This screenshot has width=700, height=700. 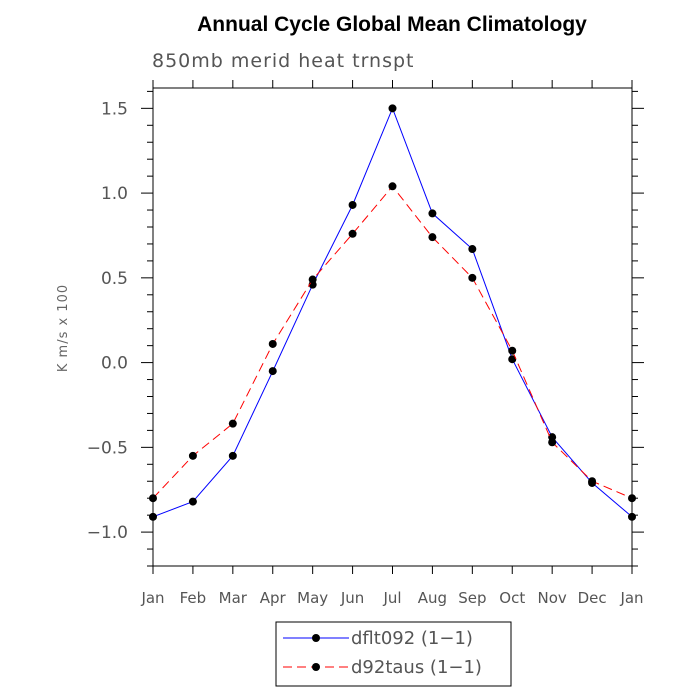 I want to click on x-tick-label: Sep, so click(x=472, y=598).